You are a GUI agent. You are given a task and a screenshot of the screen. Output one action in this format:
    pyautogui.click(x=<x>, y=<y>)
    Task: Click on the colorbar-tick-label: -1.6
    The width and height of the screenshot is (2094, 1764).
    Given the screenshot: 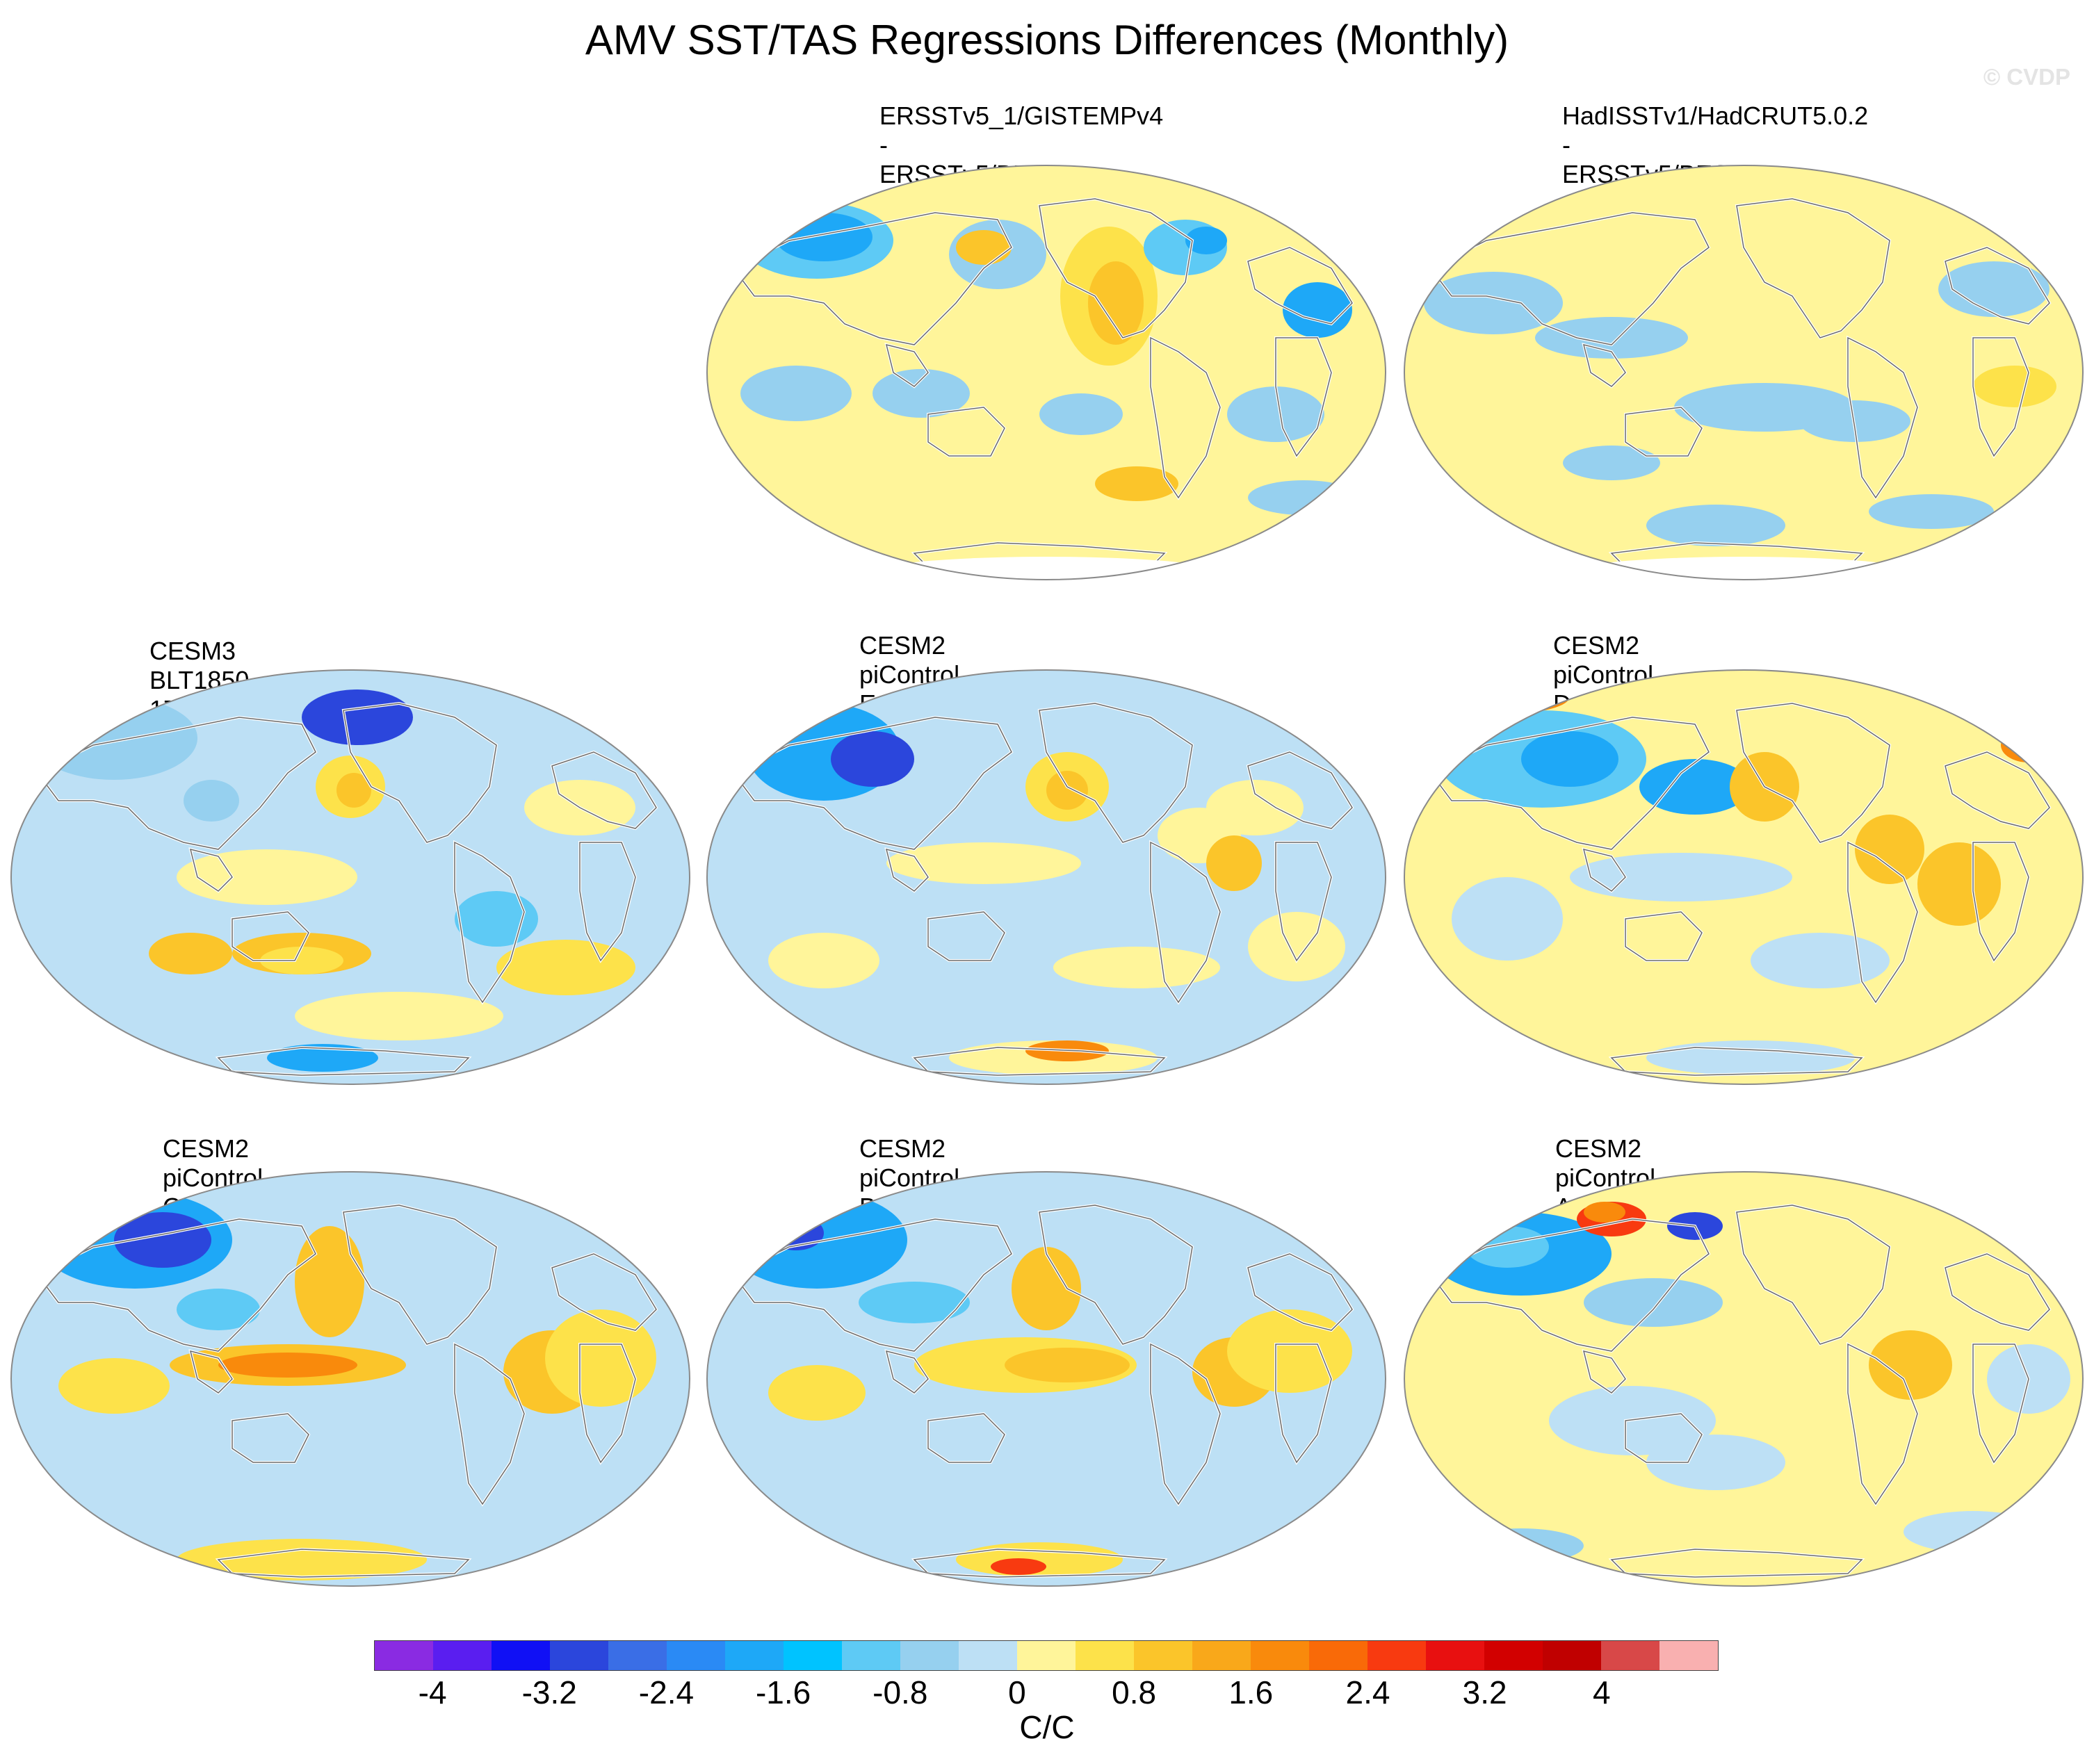 What is the action you would take?
    pyautogui.click(x=783, y=1692)
    